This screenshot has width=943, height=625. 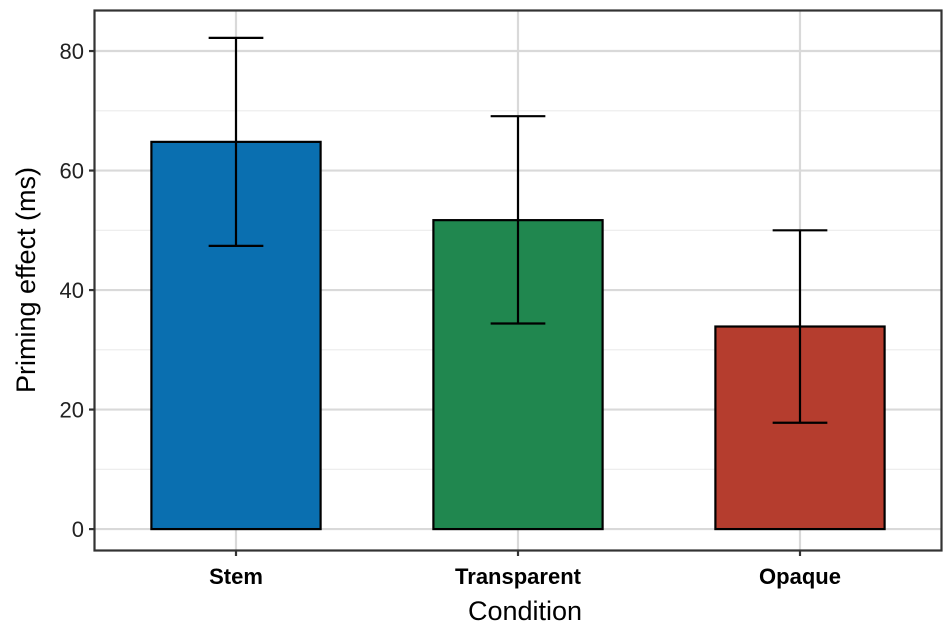 What do you see at coordinates (518, 220) in the screenshot?
I see `error-bar-transparent` at bounding box center [518, 220].